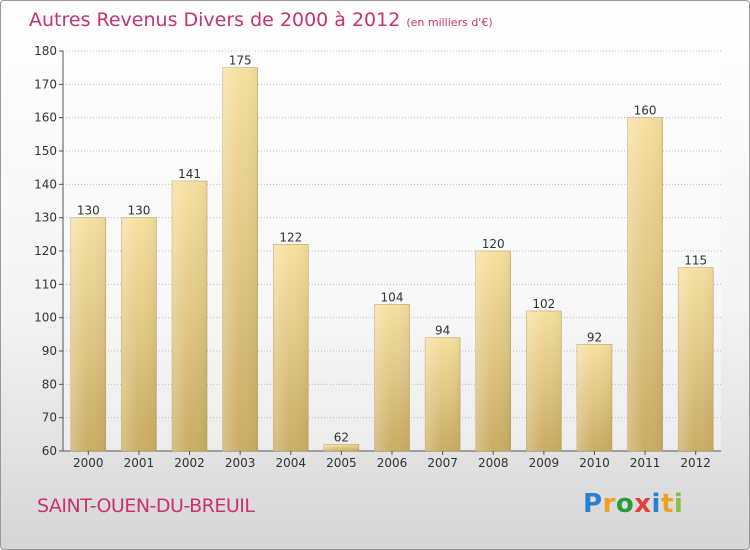  What do you see at coordinates (544, 463) in the screenshot?
I see `x-tick-label: 2009` at bounding box center [544, 463].